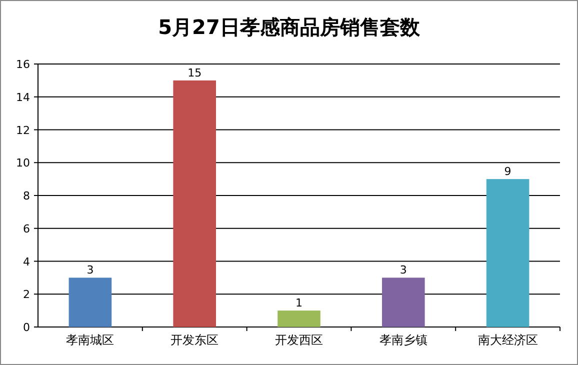  Describe the element at coordinates (299, 340) in the screenshot. I see `x-tick-label: 开发西区` at that location.